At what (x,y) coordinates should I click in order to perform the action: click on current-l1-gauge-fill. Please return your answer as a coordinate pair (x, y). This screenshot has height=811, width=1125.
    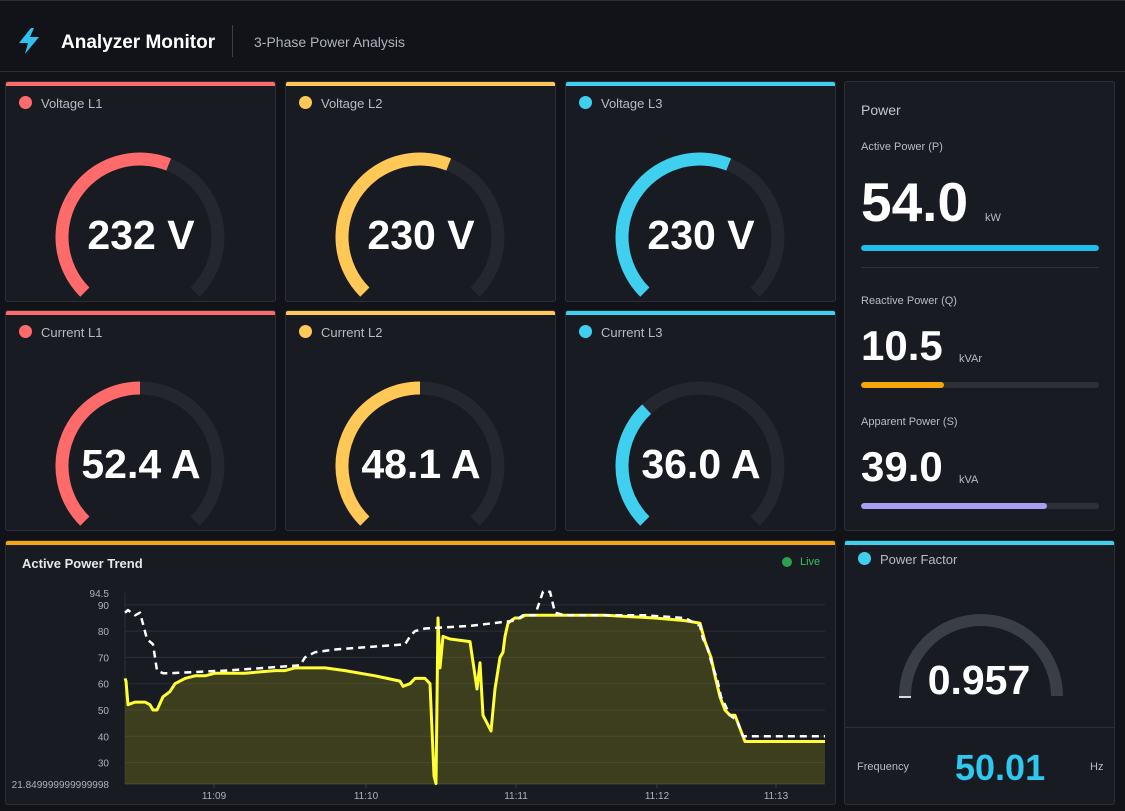
    Looking at the image, I should click on (98, 453).